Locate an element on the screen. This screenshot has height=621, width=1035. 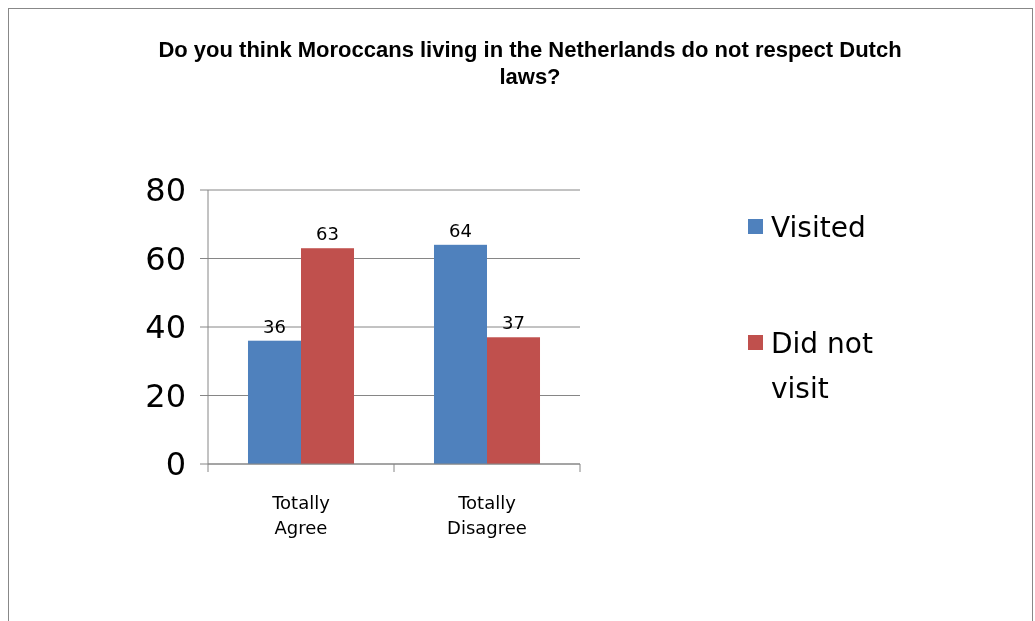
data-label: 64 is located at coordinates (460, 230).